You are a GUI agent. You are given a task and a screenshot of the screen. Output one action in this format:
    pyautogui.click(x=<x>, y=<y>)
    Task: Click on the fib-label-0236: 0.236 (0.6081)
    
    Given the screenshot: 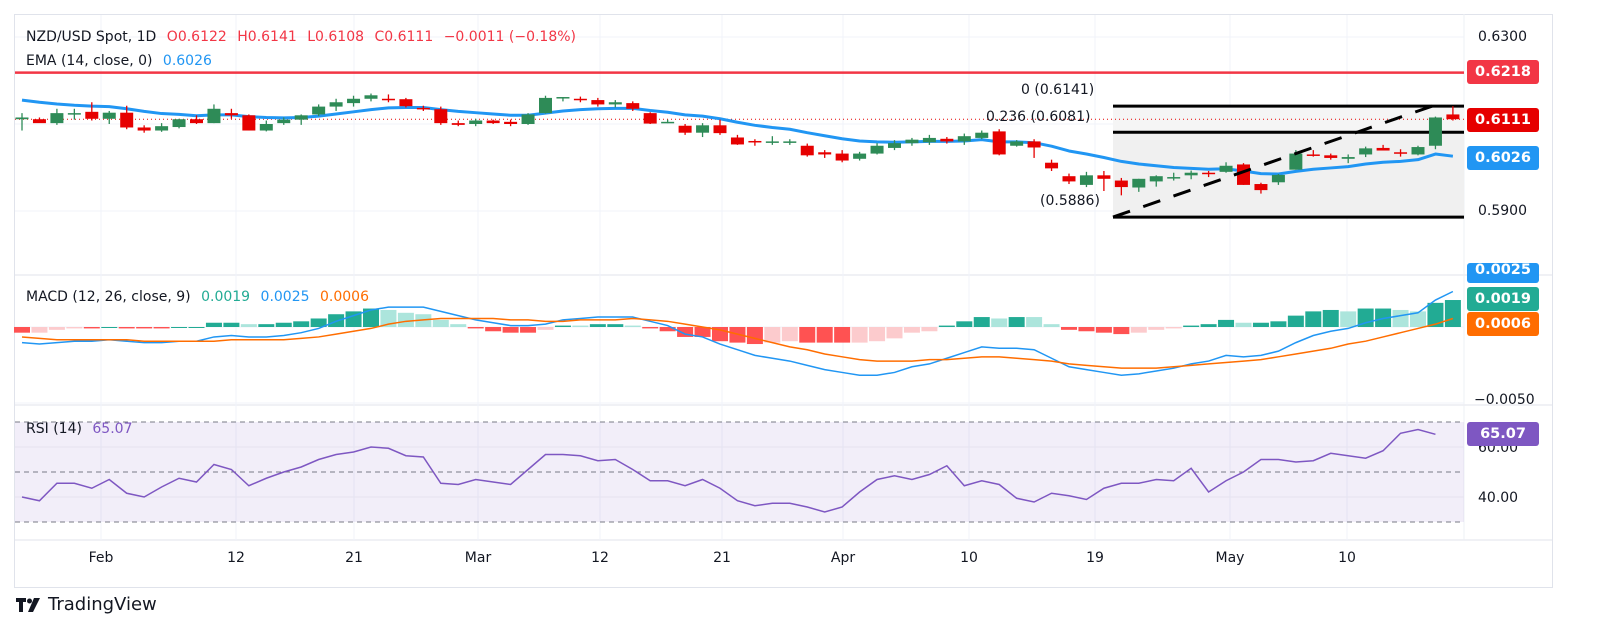 What is the action you would take?
    pyautogui.click(x=1038, y=117)
    